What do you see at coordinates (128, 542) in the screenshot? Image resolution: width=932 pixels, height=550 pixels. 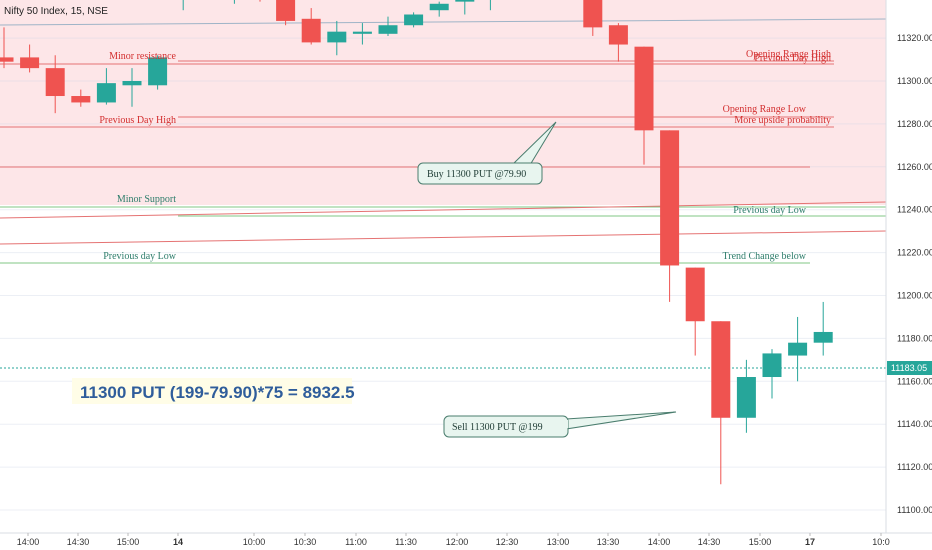 I see `x-tick-label: 15:00` at bounding box center [128, 542].